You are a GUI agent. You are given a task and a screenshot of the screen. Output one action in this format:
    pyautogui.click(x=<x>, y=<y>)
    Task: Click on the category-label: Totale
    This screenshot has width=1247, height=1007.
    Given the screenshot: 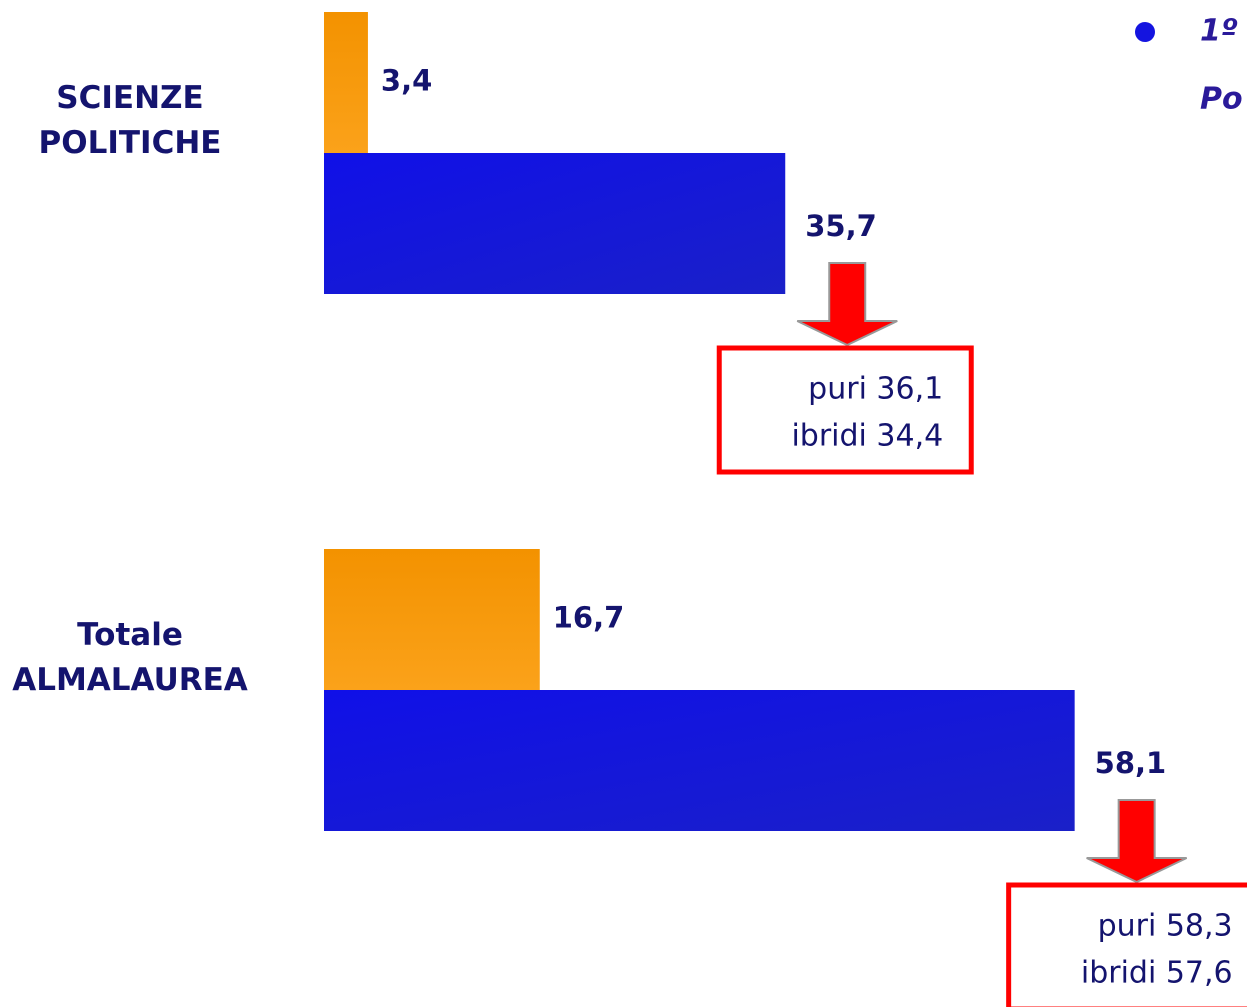 What is the action you would take?
    pyautogui.click(x=130, y=635)
    